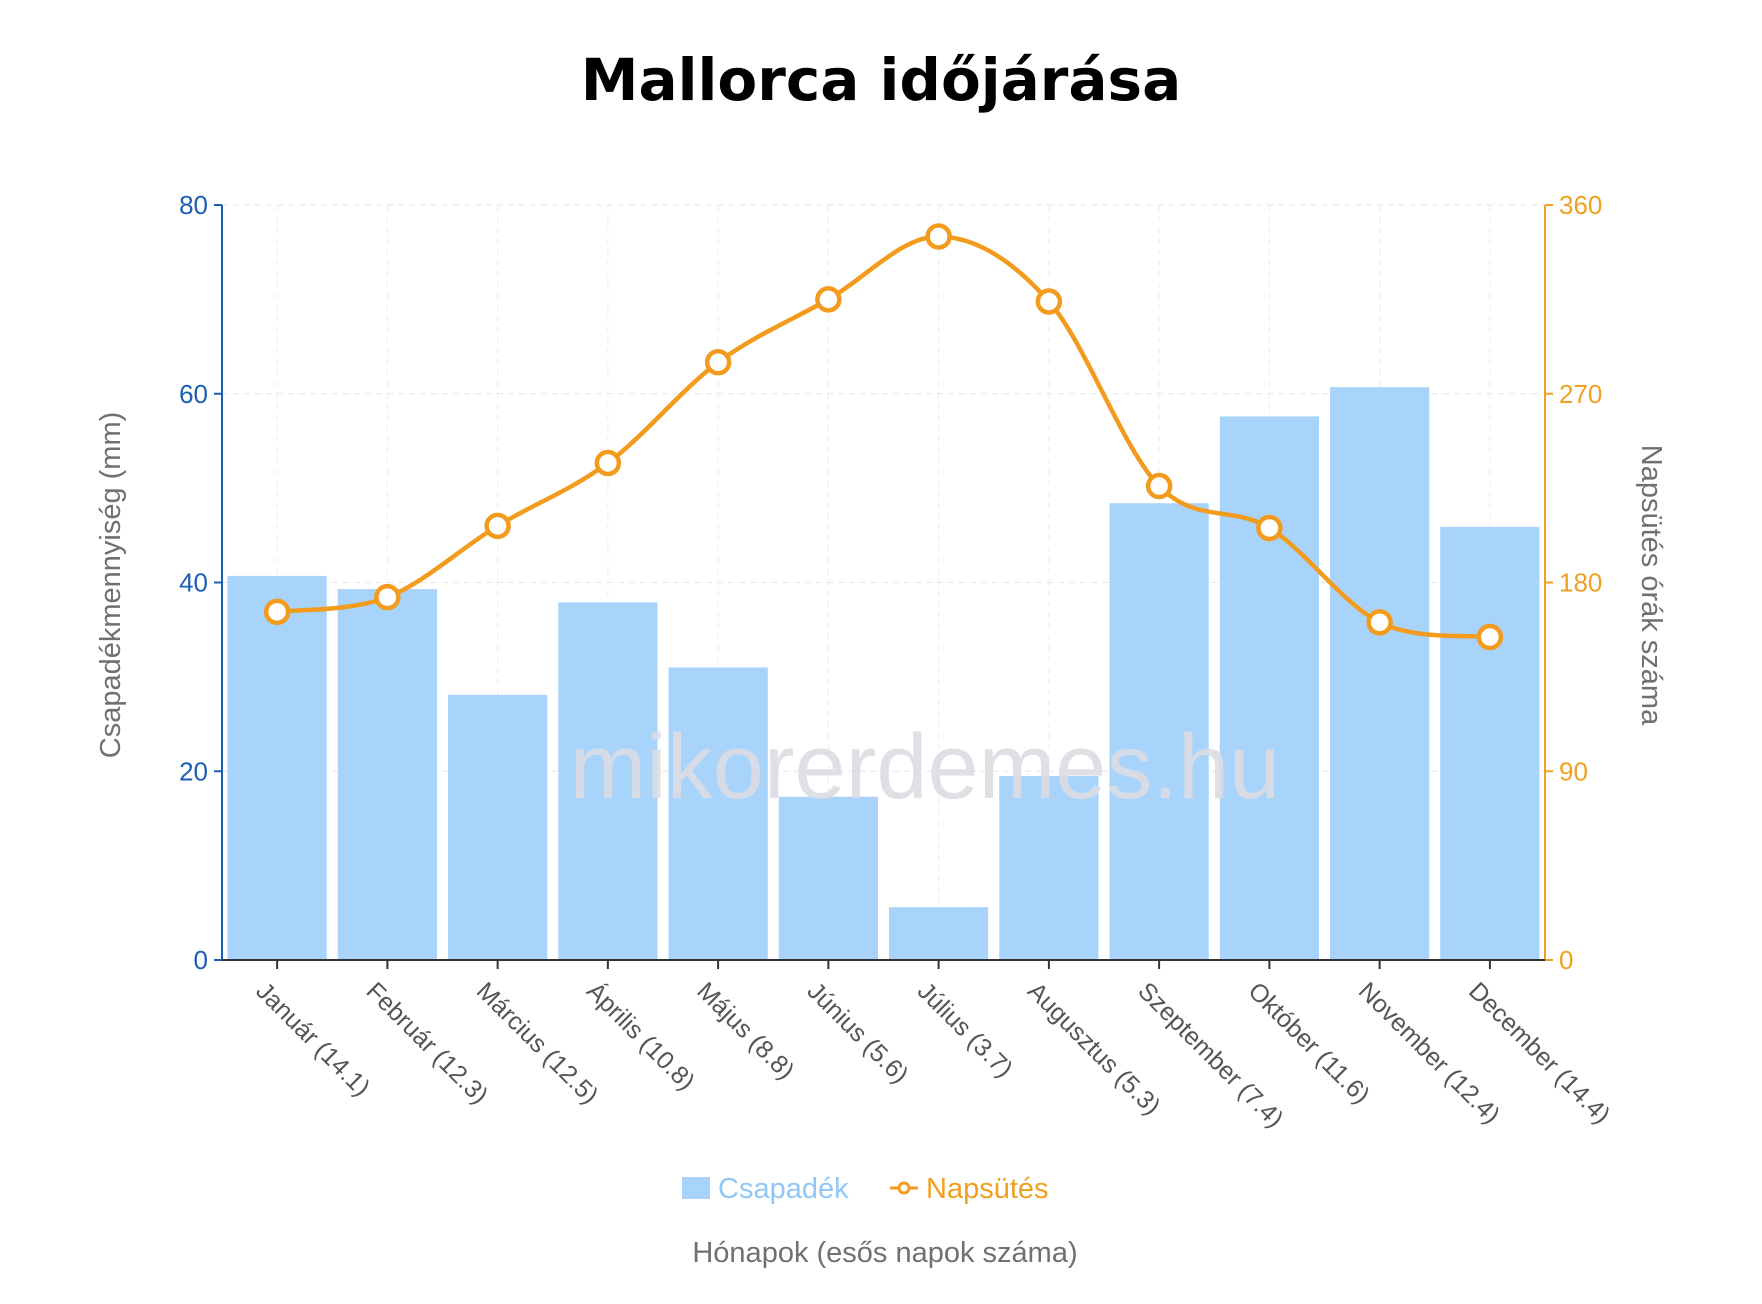 The width and height of the screenshot is (1762, 1304). I want to click on y2-tick-label: 180, so click(1580, 583).